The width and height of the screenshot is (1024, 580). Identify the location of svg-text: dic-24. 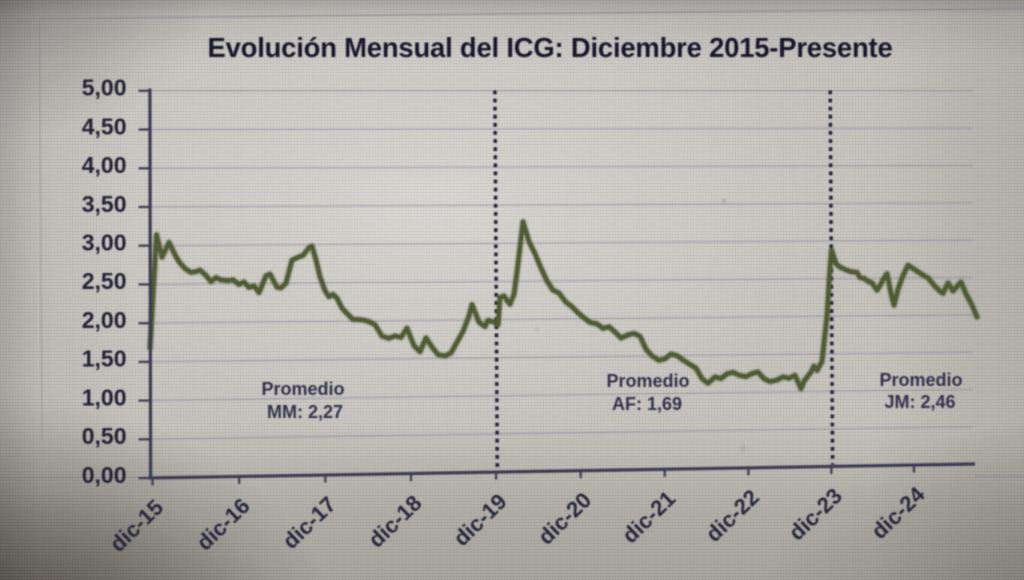
(898, 512).